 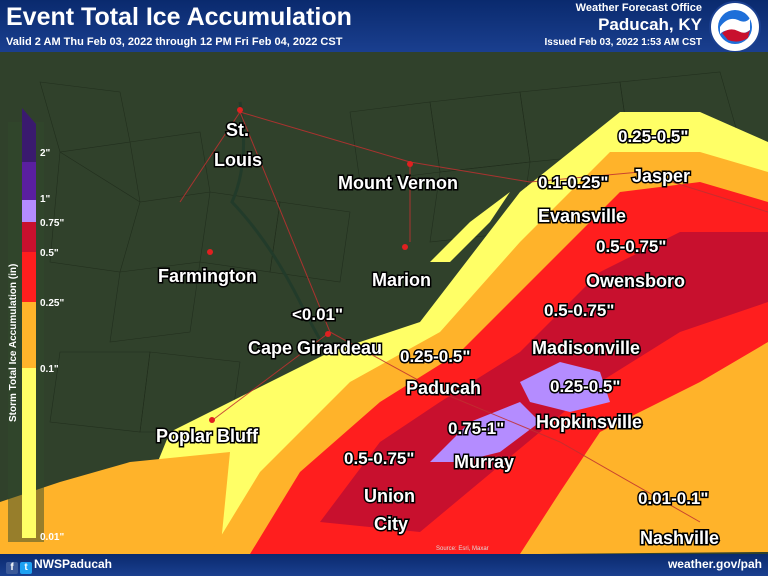 I want to click on city-dots, so click(x=310, y=265).